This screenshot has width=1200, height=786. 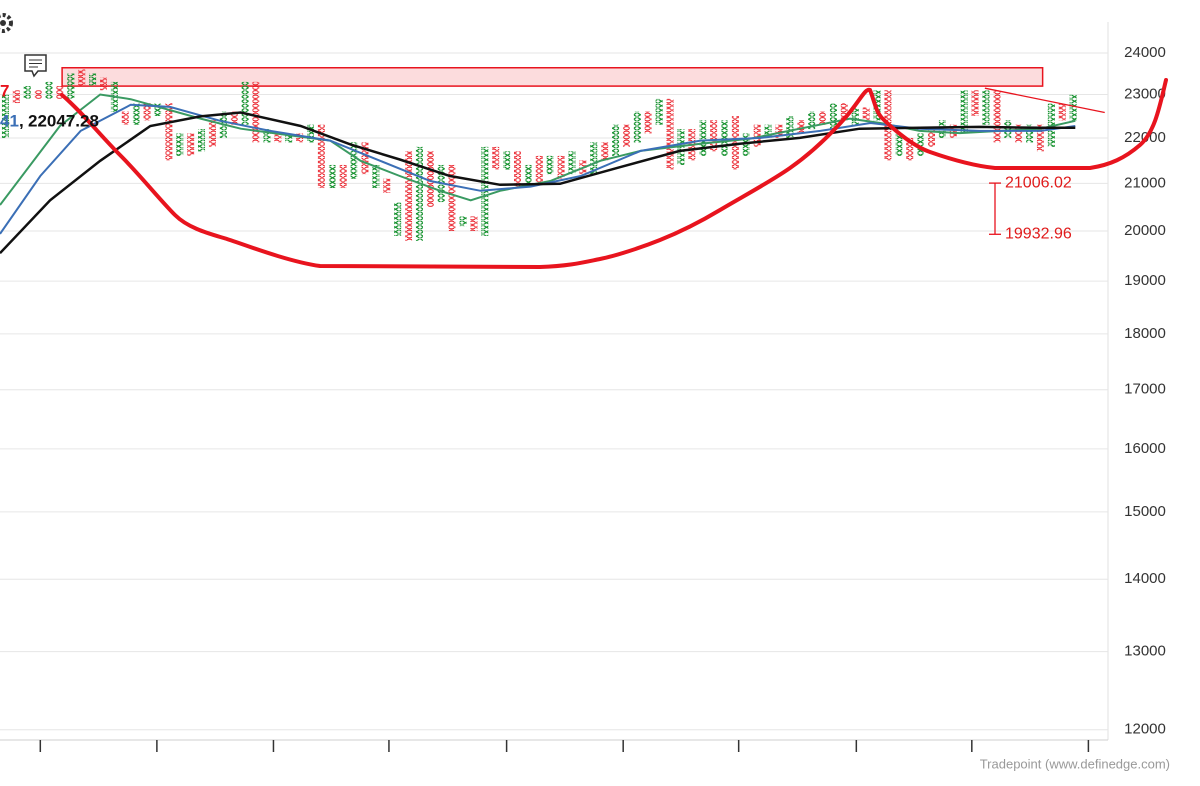 What do you see at coordinates (1145, 52) in the screenshot?
I see `y-tick-label: 24000` at bounding box center [1145, 52].